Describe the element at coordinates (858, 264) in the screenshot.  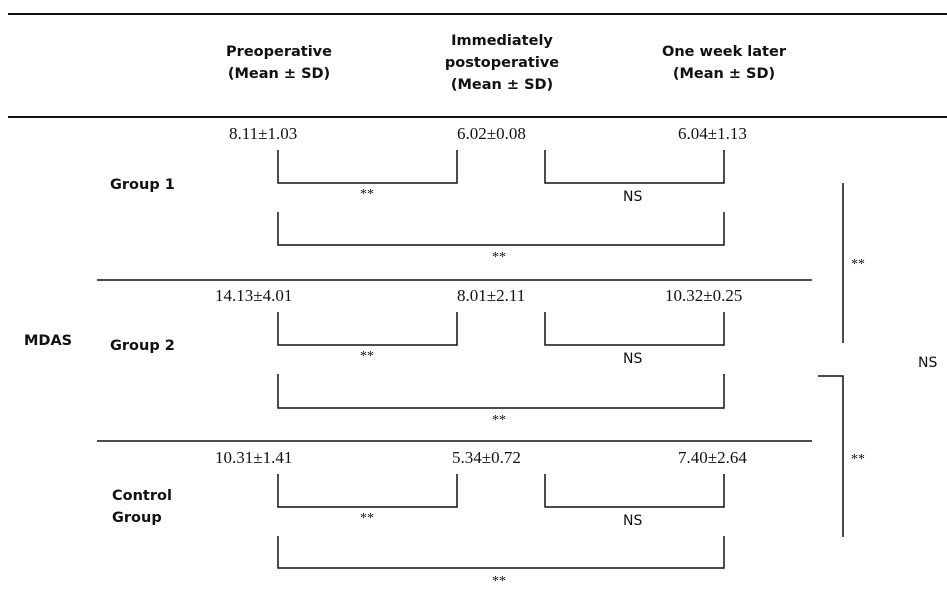
I see `group1-vs-group2-significance: **` at that location.